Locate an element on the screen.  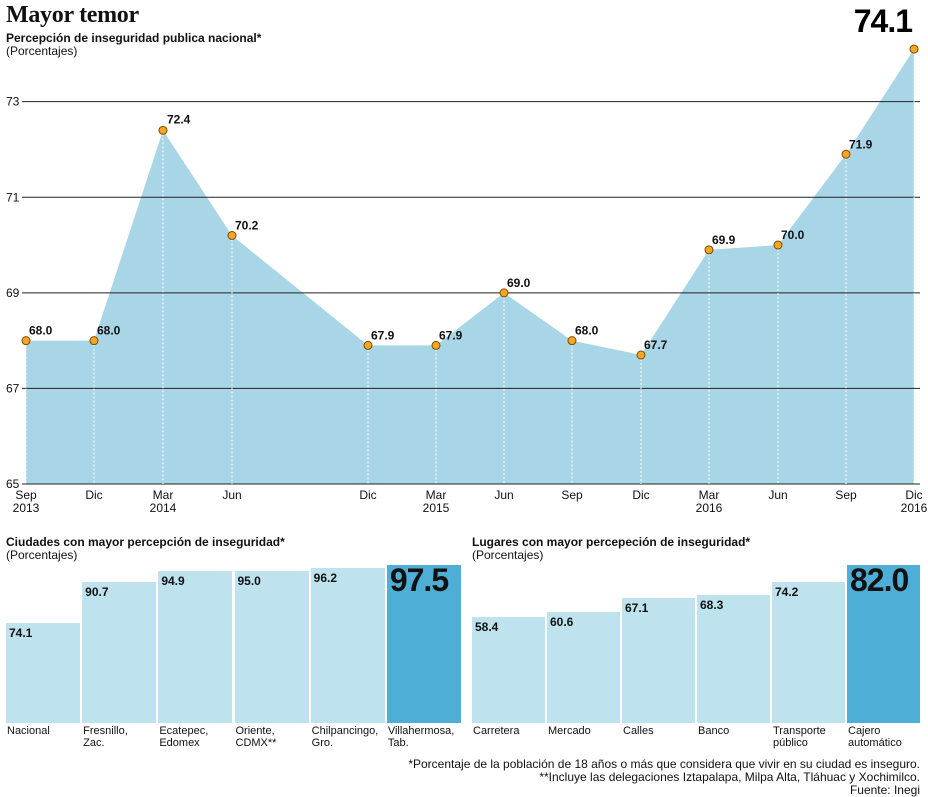
y-tick-label: 65 is located at coordinates (13, 484).